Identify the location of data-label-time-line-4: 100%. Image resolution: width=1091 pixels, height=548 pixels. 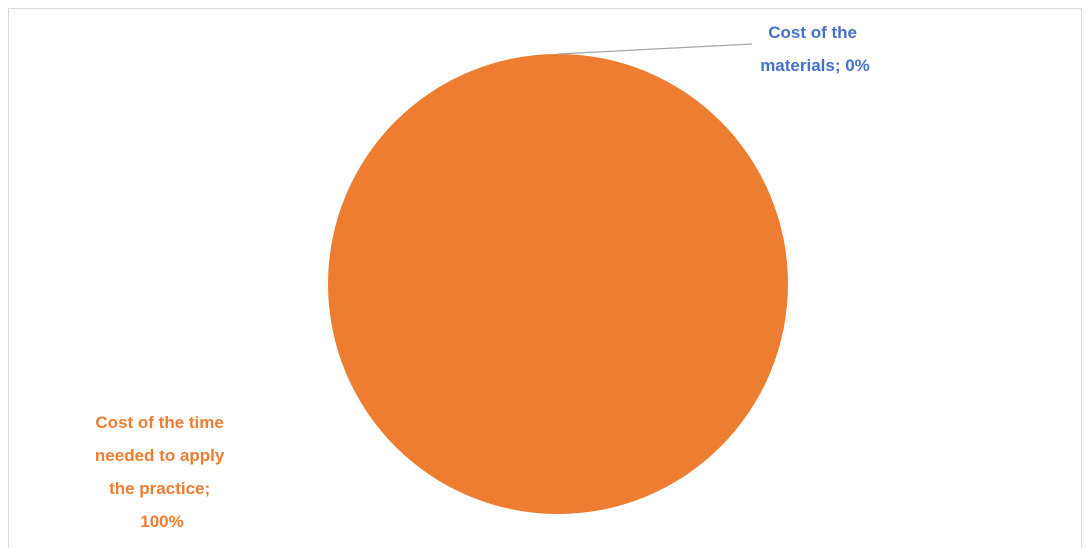
(161, 521).